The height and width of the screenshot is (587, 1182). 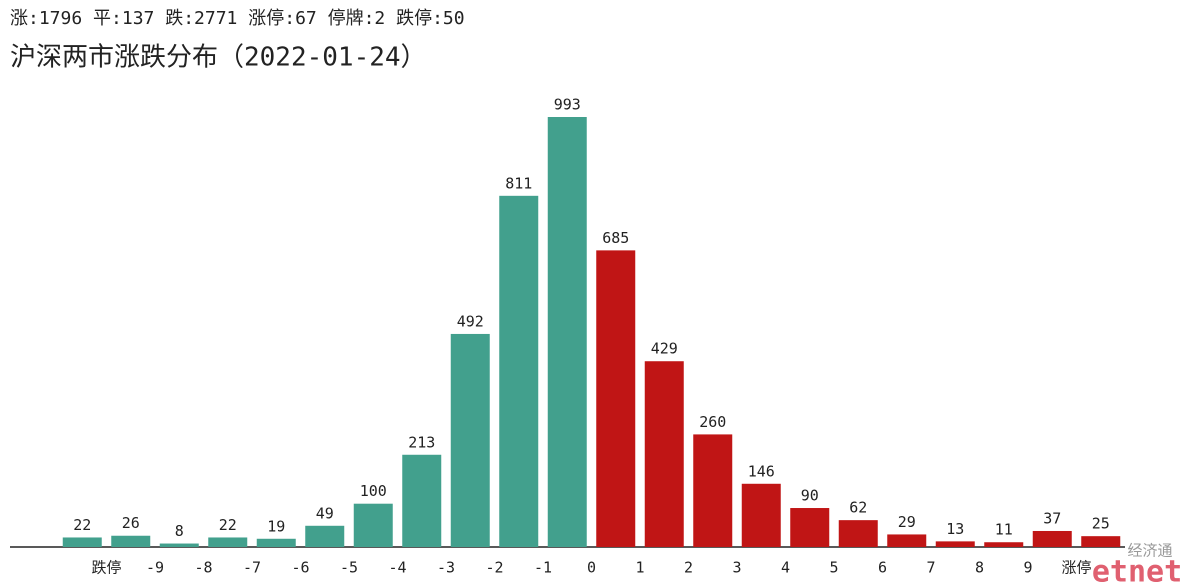 What do you see at coordinates (1101, 524) in the screenshot?
I see `data-label: 25` at bounding box center [1101, 524].